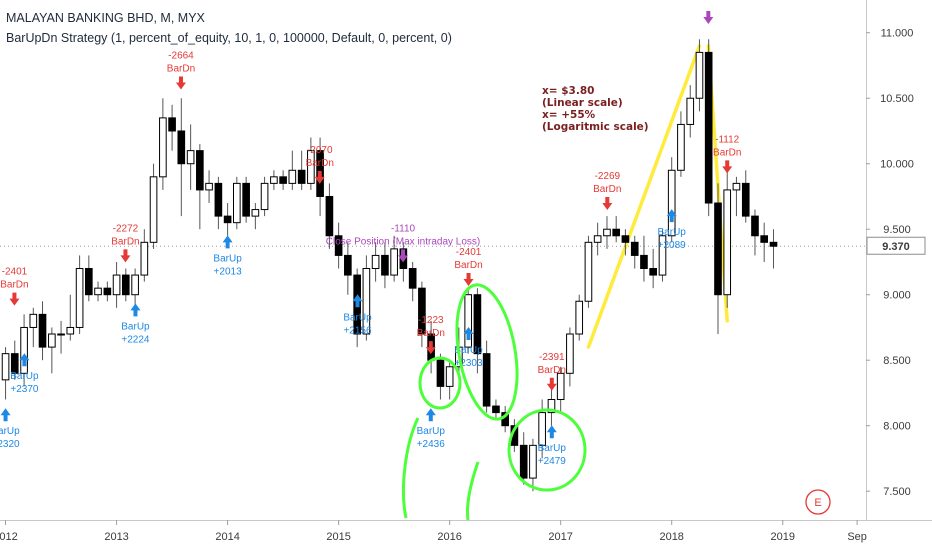 The image size is (932, 550). Describe the element at coordinates (10, 444) in the screenshot. I see `signal-label: +2320` at that location.